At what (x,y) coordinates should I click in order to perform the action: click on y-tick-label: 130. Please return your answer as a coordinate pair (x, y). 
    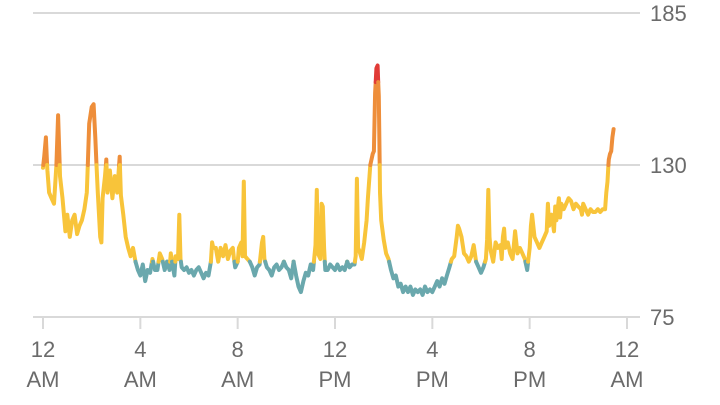
    Looking at the image, I should click on (668, 165).